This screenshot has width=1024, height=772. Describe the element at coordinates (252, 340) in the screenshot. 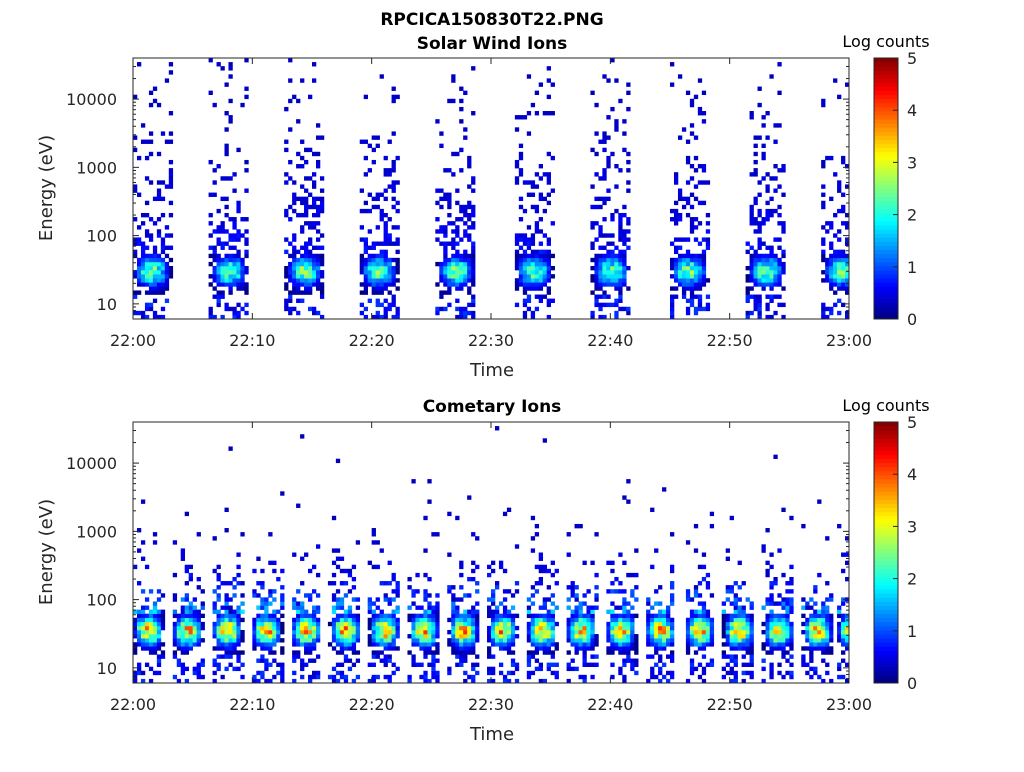

I see `x-tick-label: 22:10` at that location.